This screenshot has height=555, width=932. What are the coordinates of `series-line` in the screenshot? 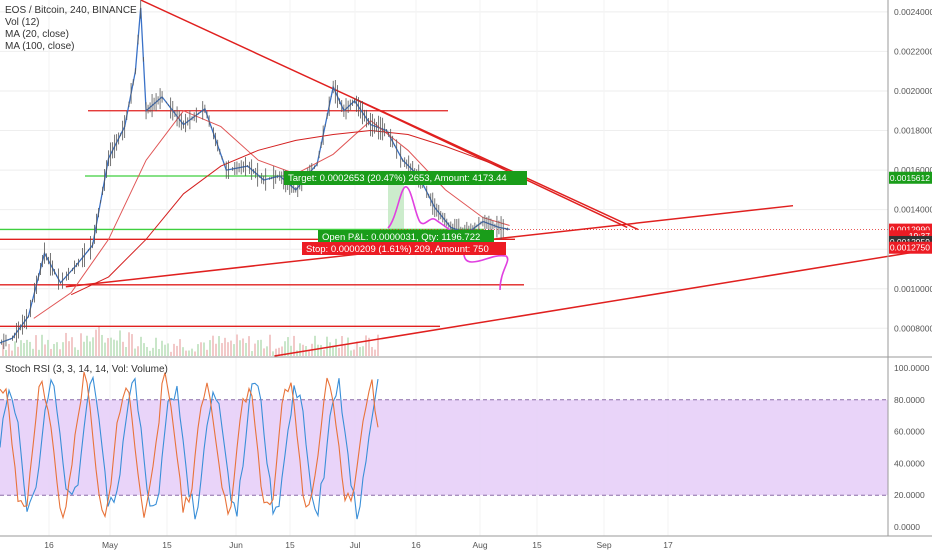 It's located at (290, 212).